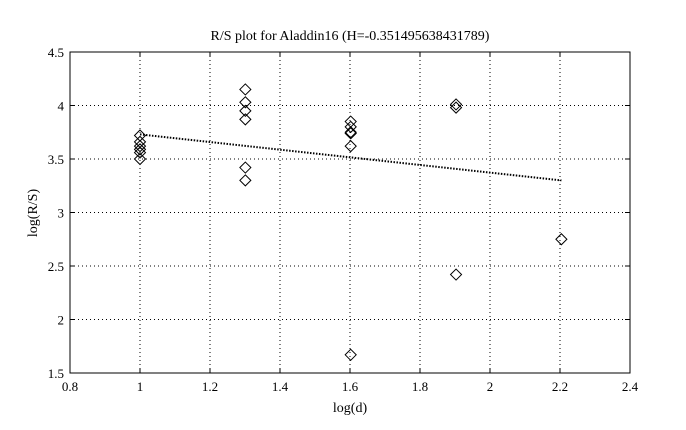 This screenshot has height=430, width=686. Describe the element at coordinates (420, 386) in the screenshot. I see `x-tick-label: 1.8` at that location.